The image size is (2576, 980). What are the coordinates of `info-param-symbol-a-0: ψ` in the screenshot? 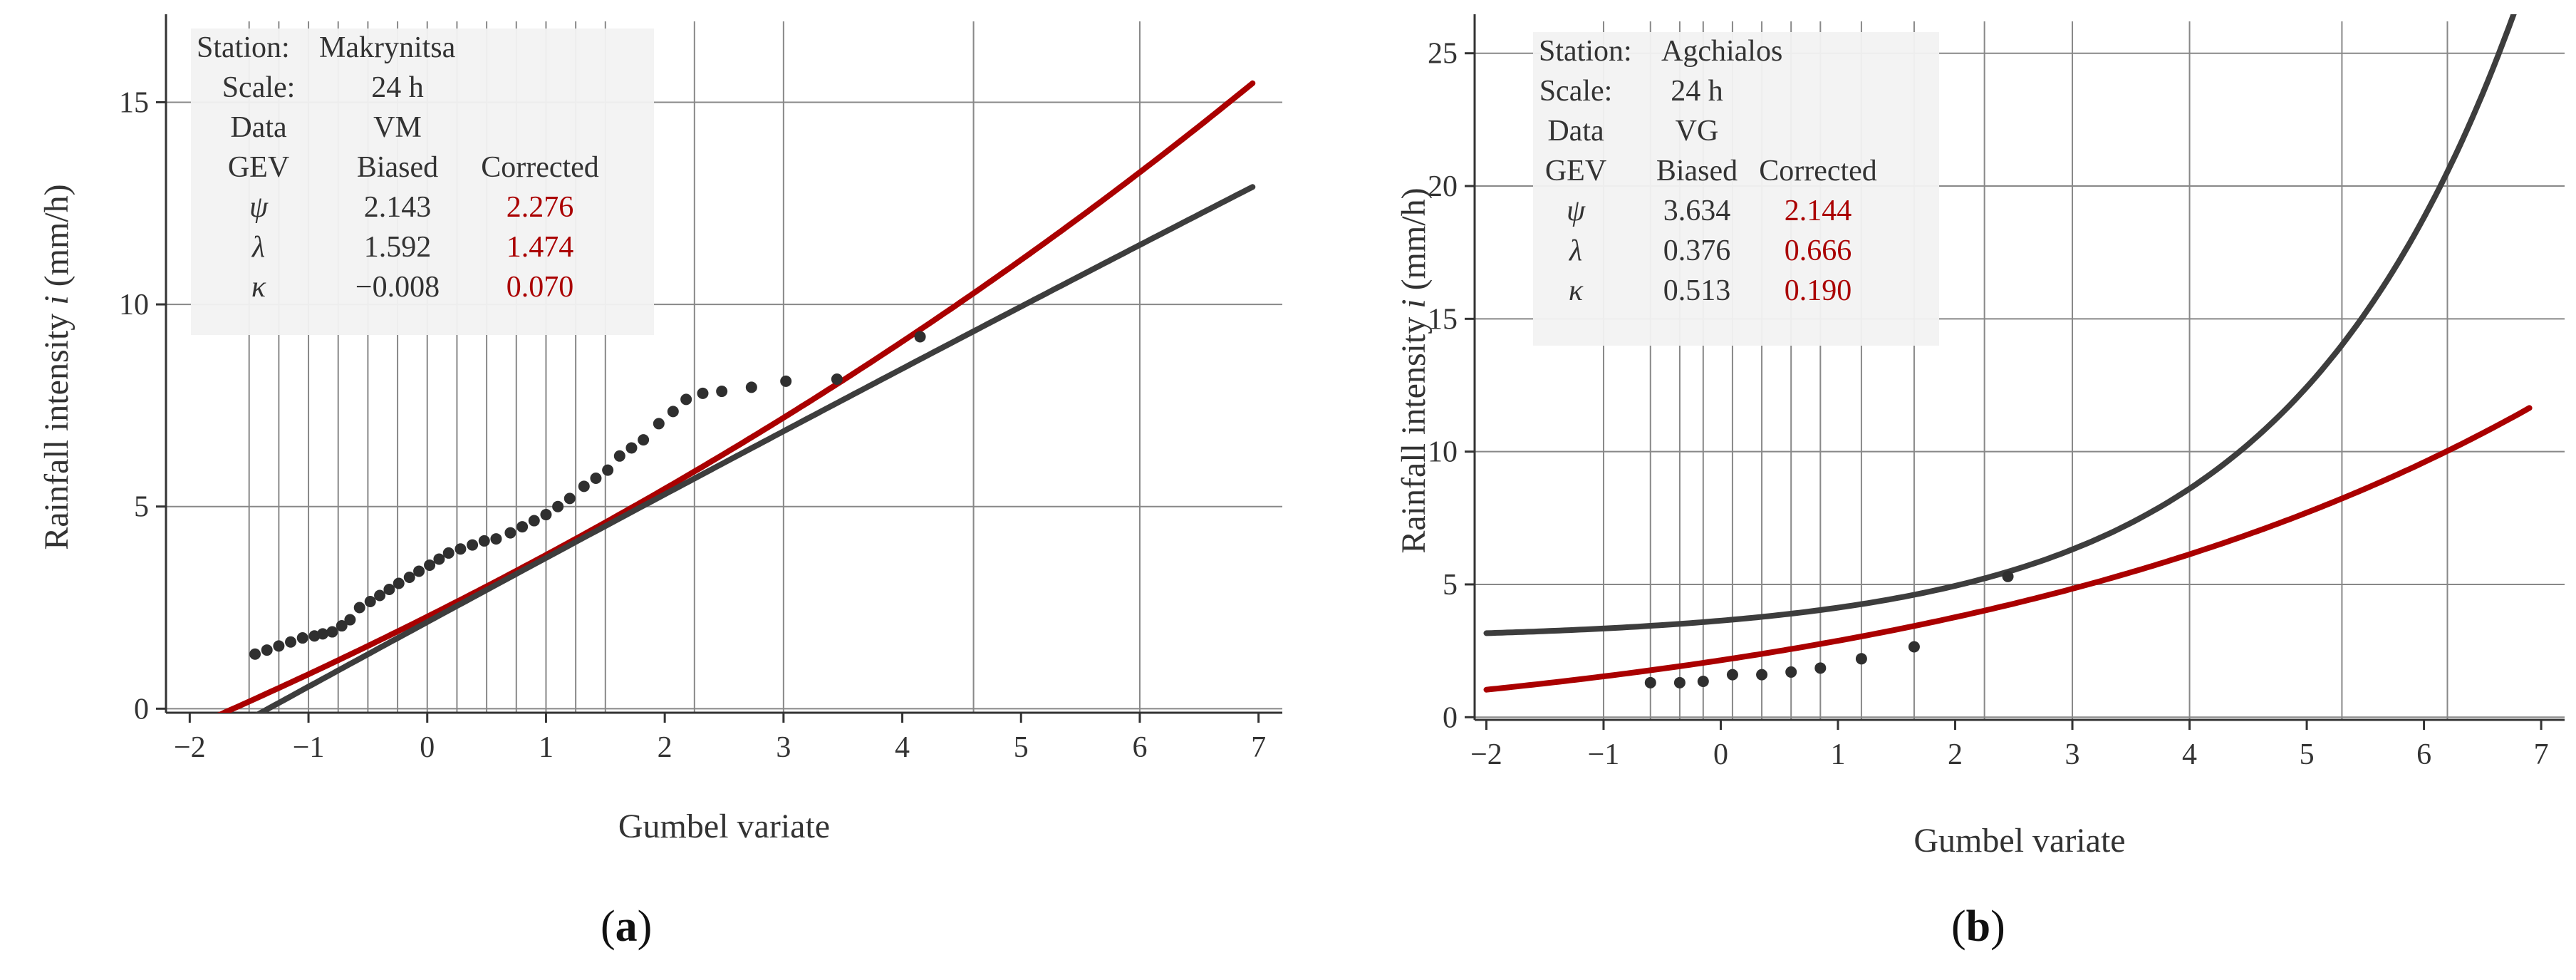 It's located at (259, 207).